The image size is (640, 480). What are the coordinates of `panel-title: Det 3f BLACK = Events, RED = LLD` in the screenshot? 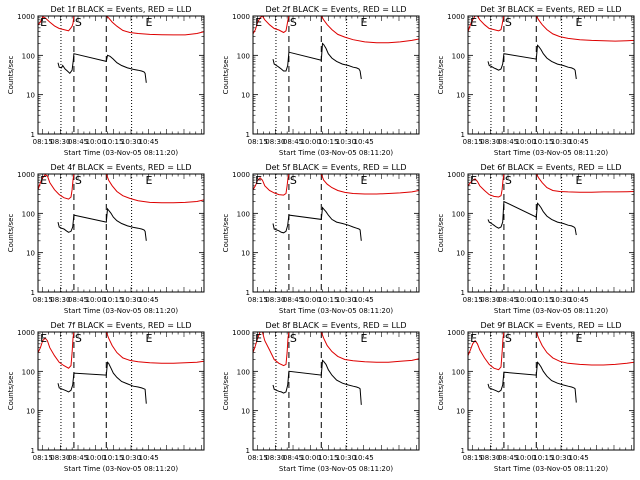 It's located at (550, 9).